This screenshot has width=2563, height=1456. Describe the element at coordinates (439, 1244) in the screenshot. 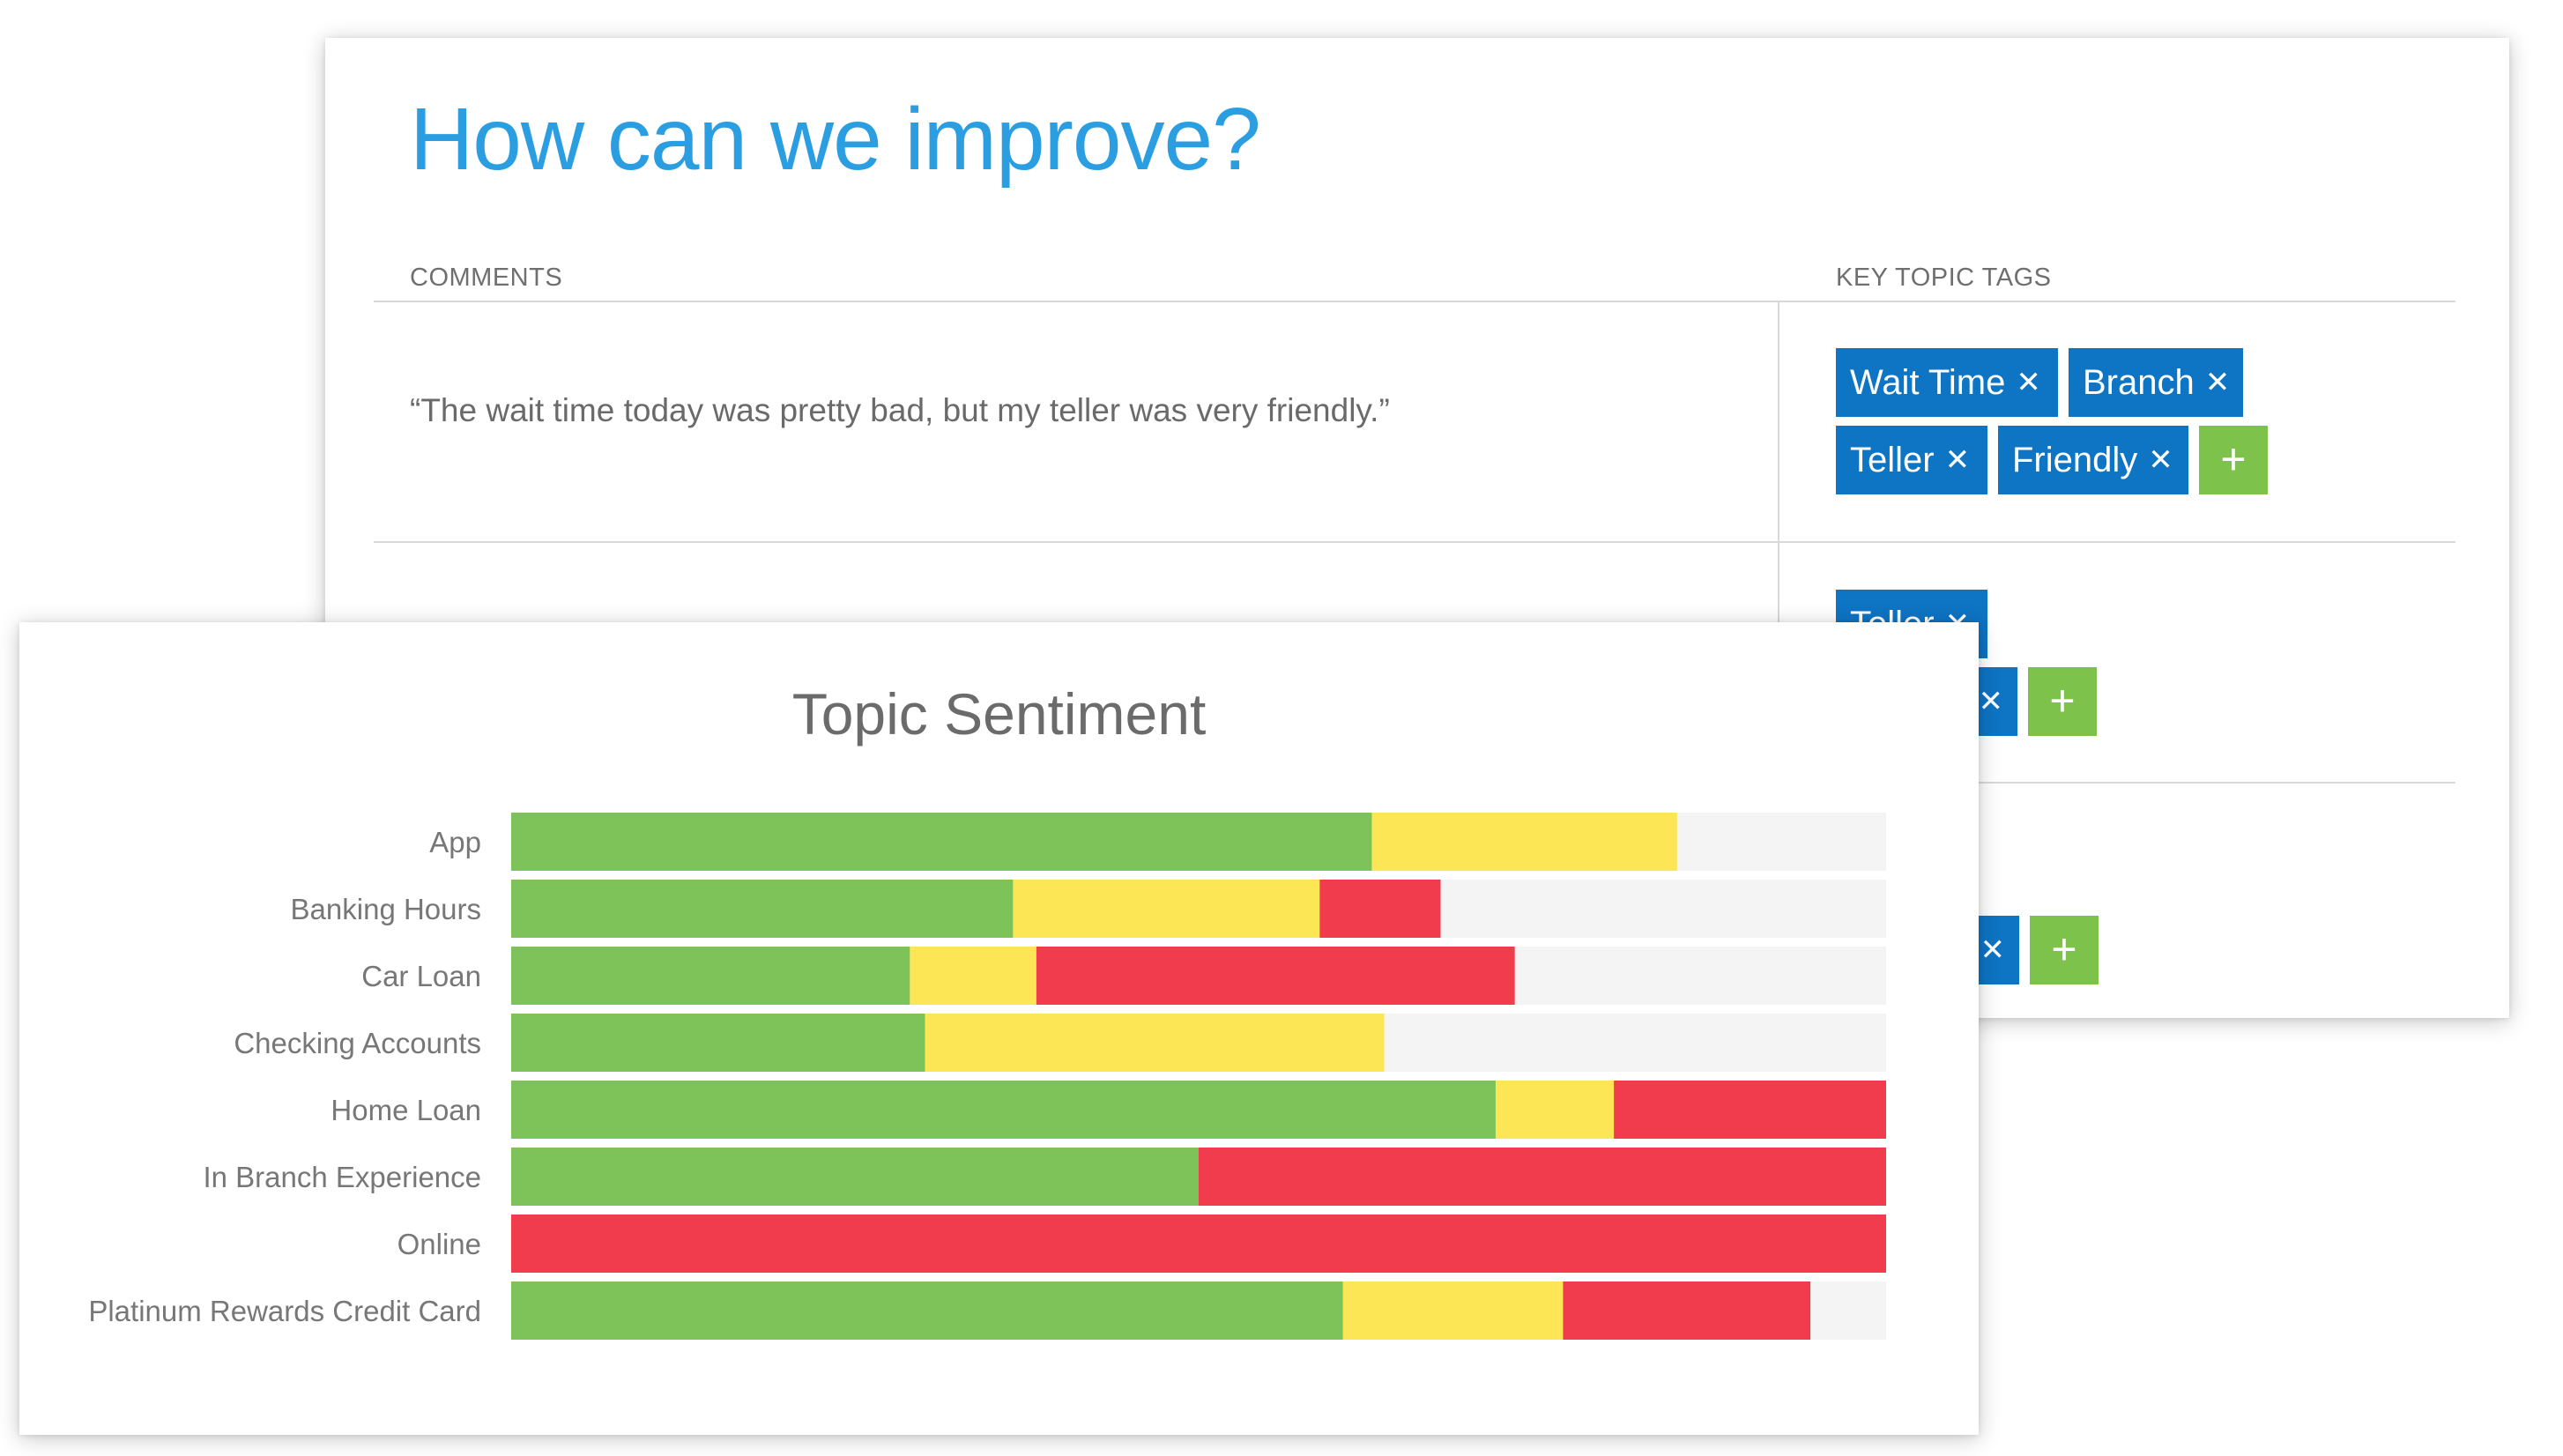

I see `category-label: Online` at that location.